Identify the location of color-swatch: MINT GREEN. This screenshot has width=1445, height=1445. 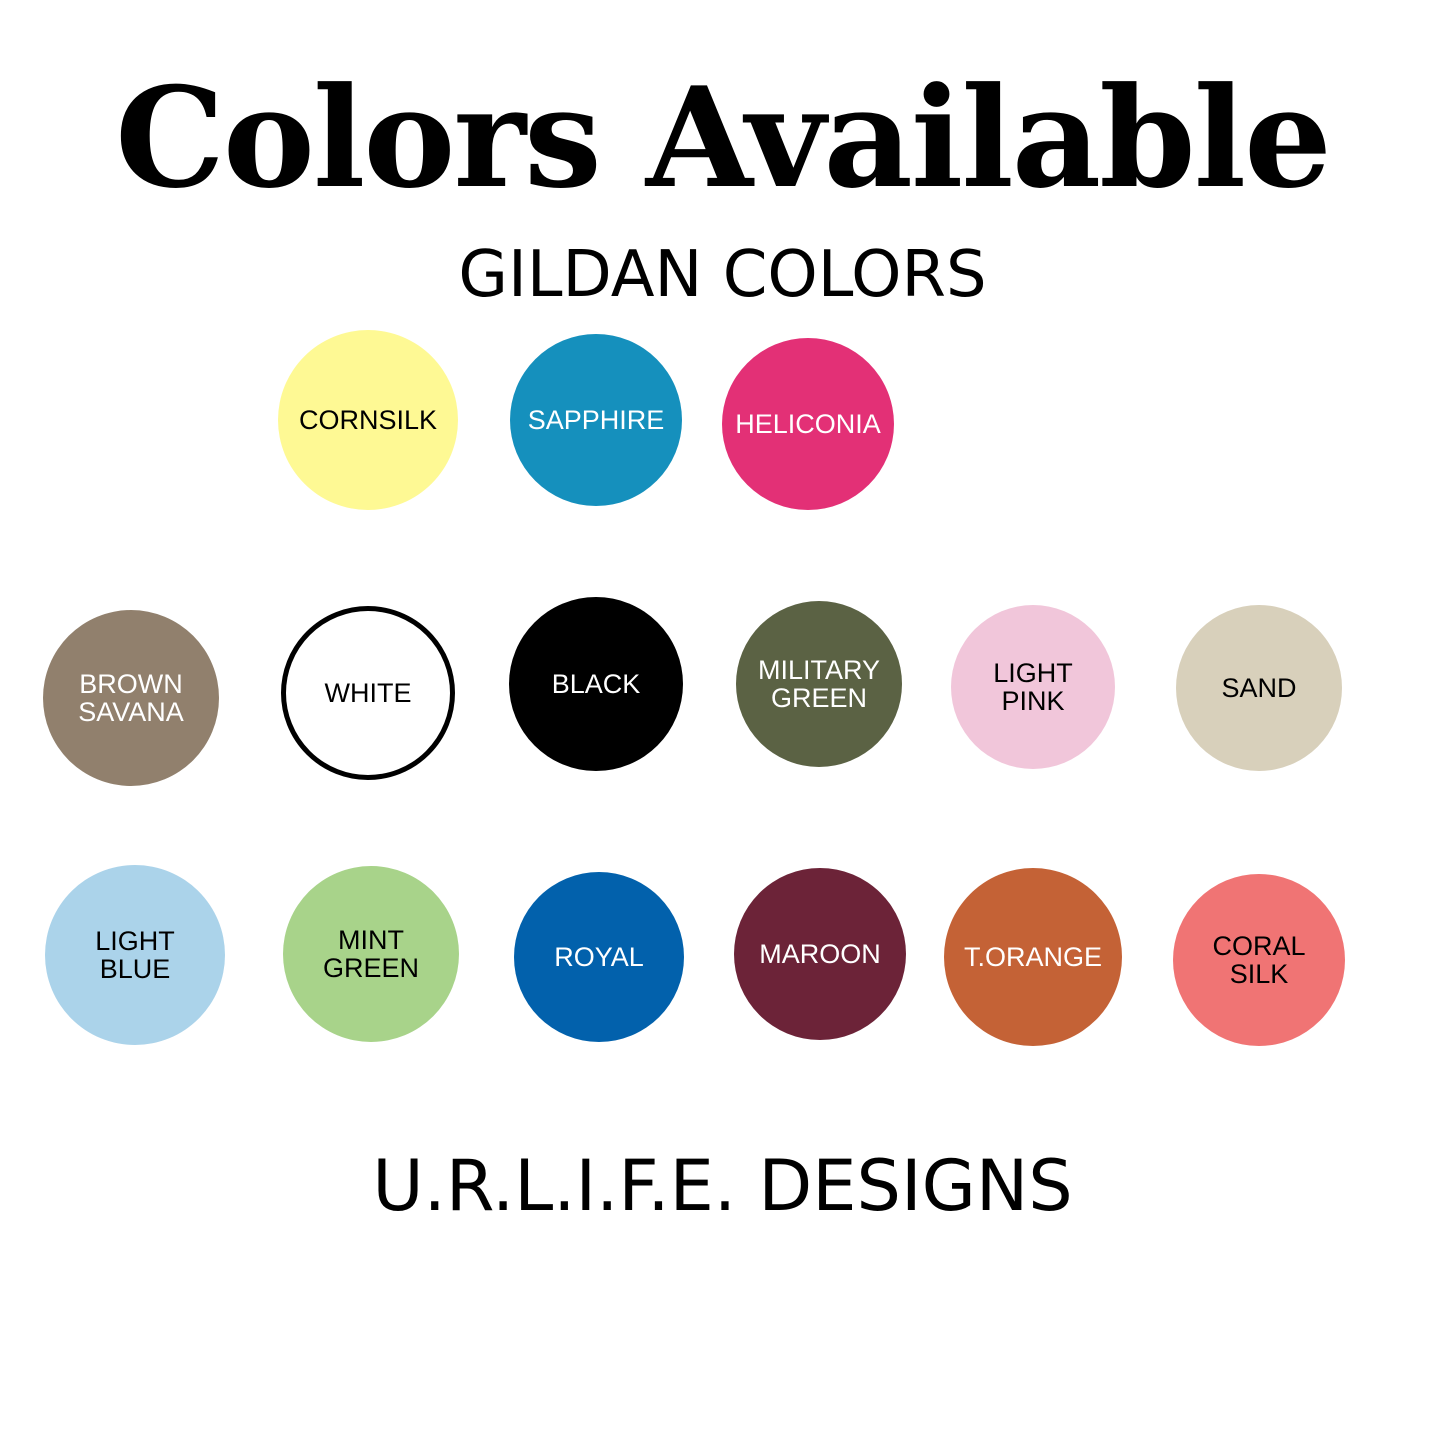
(371, 954).